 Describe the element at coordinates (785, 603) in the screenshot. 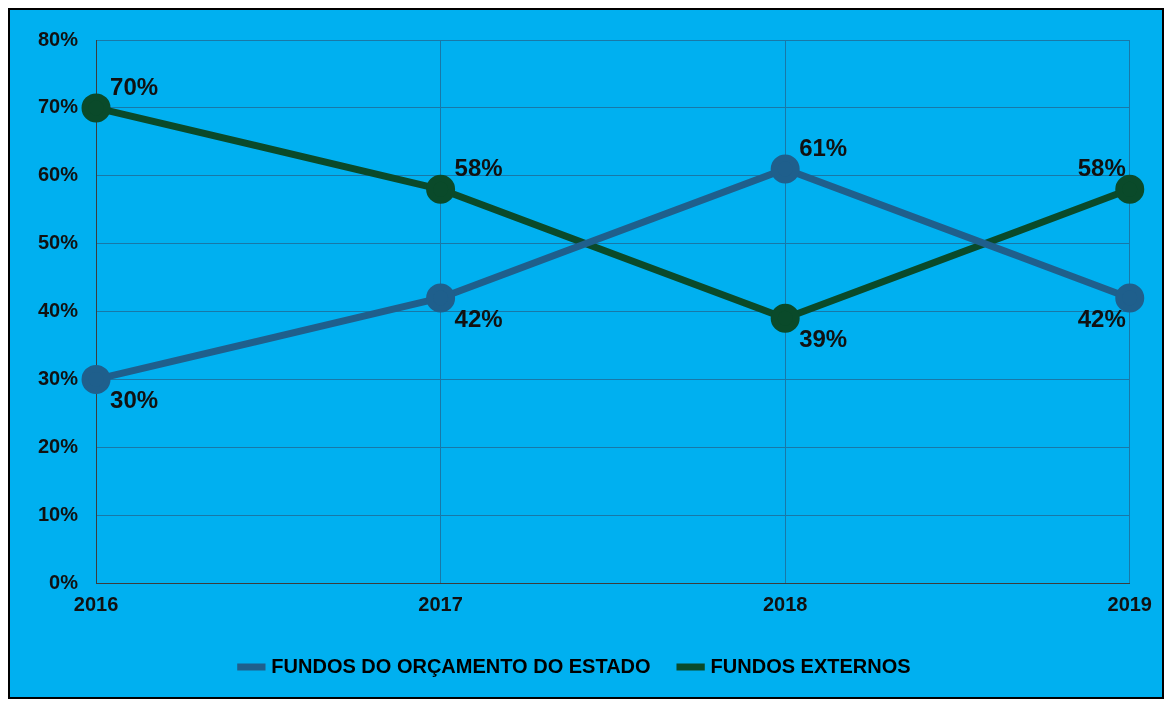

I see `x-tick-label: 2018` at that location.